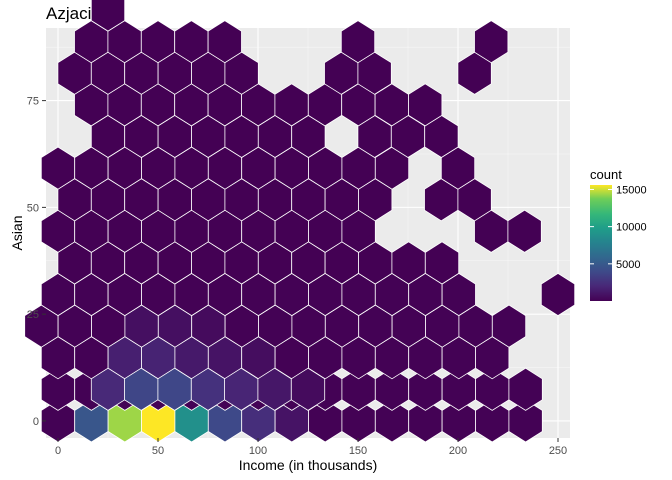 The image size is (672, 480). I want to click on y-tick-label: 25, so click(33, 315).